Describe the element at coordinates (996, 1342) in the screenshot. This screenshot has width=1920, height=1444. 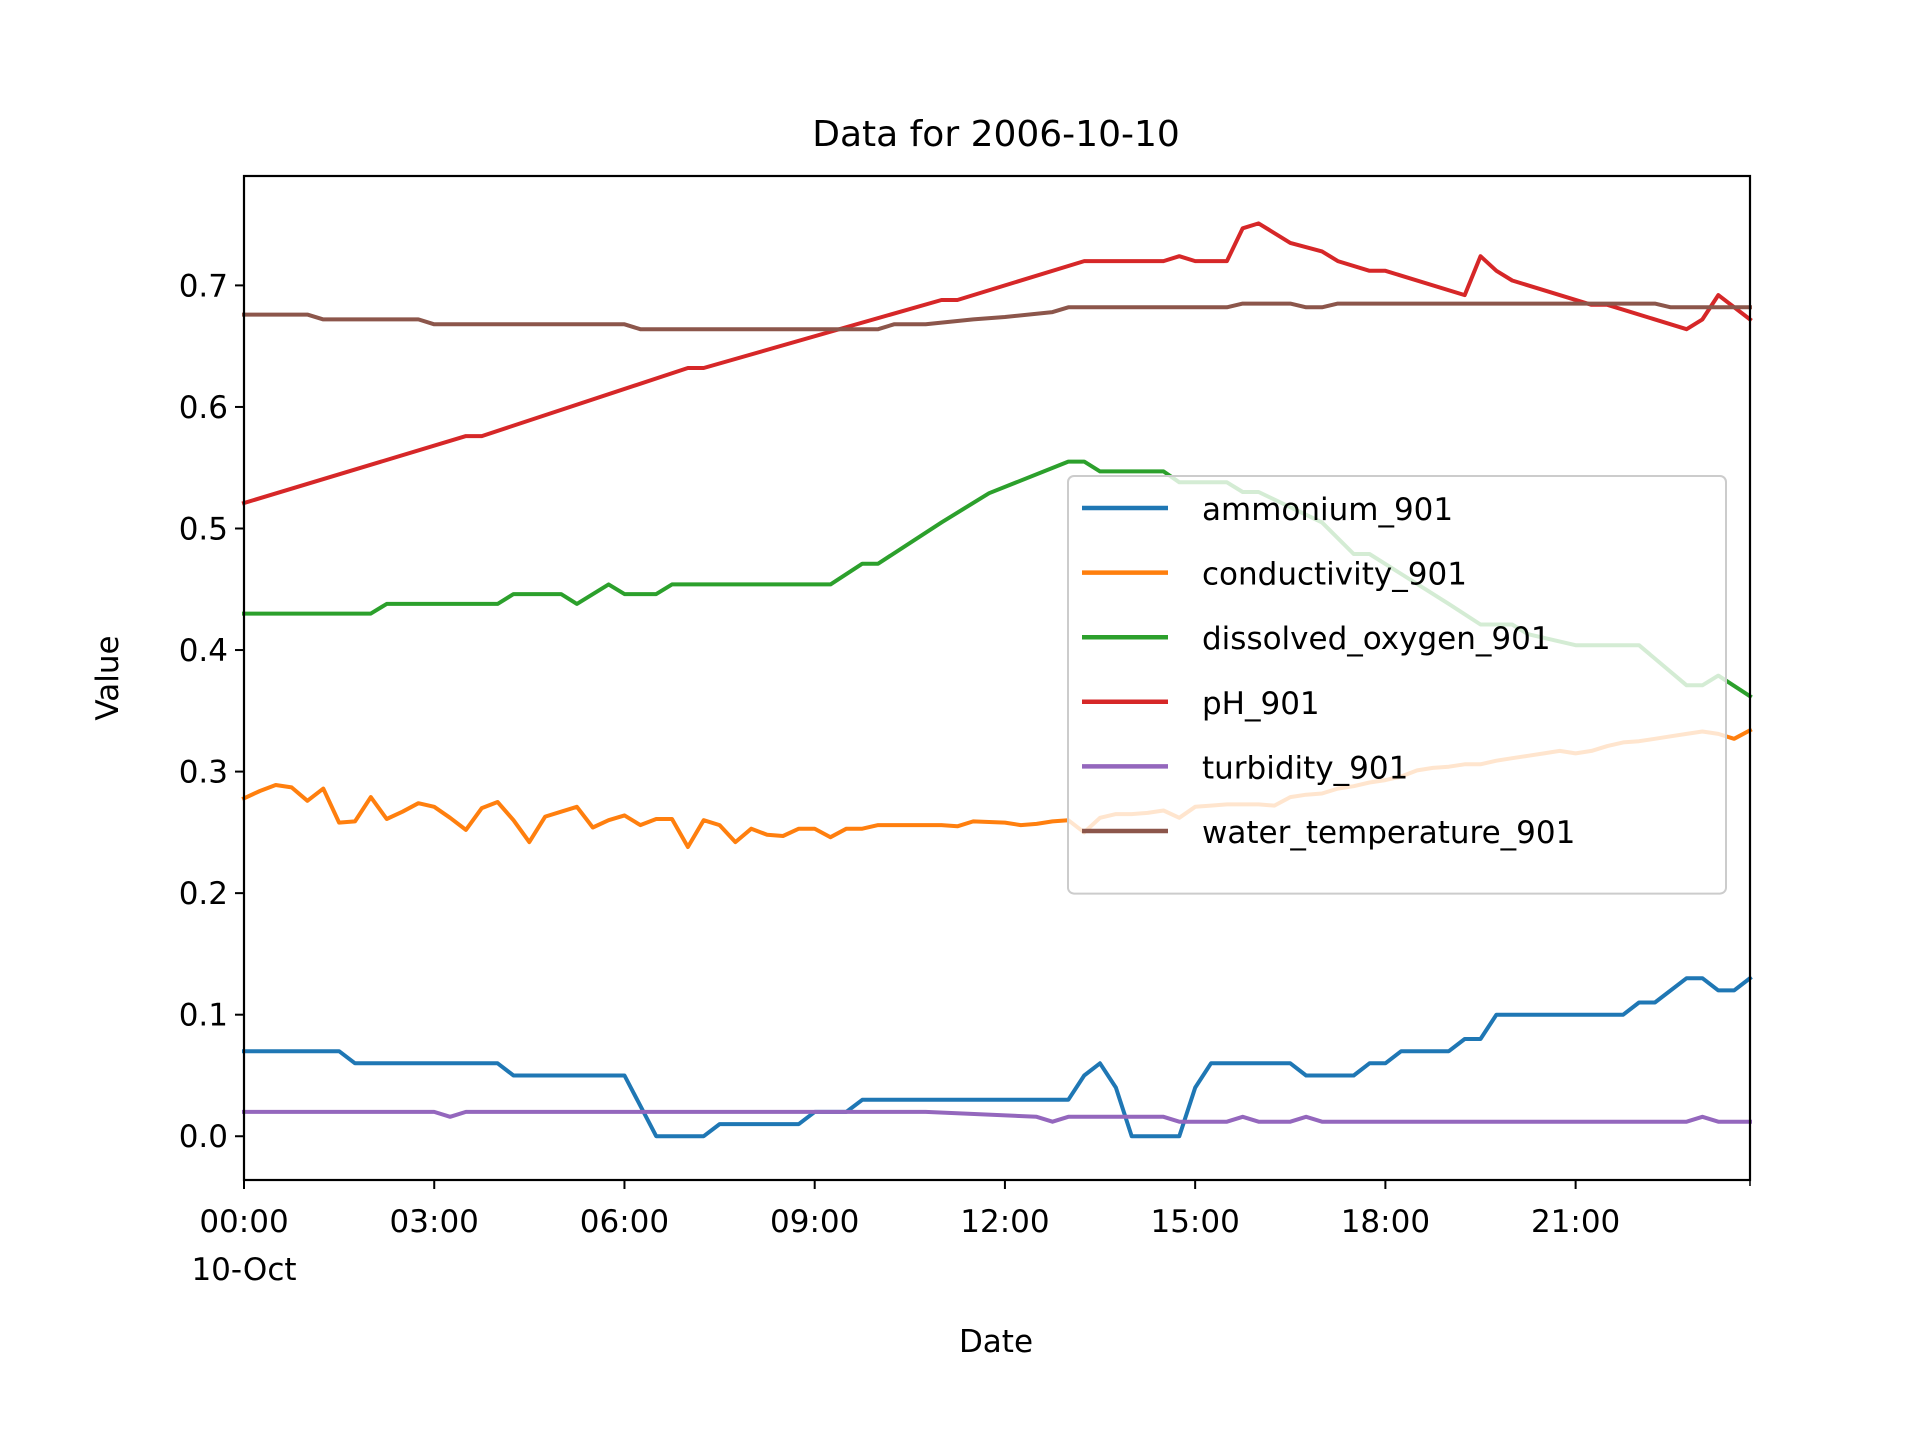
I see `x-axis-label: Date` at that location.